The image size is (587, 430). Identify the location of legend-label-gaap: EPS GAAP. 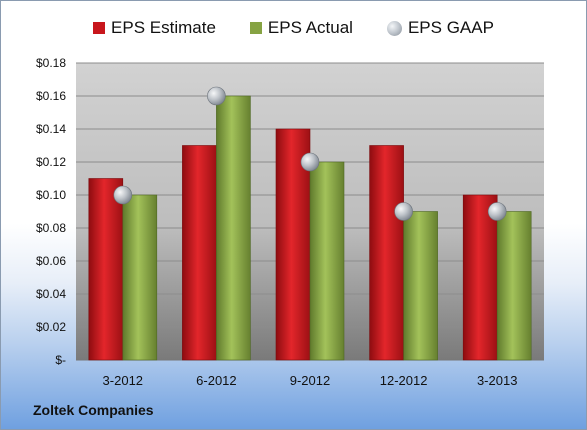
(450, 27).